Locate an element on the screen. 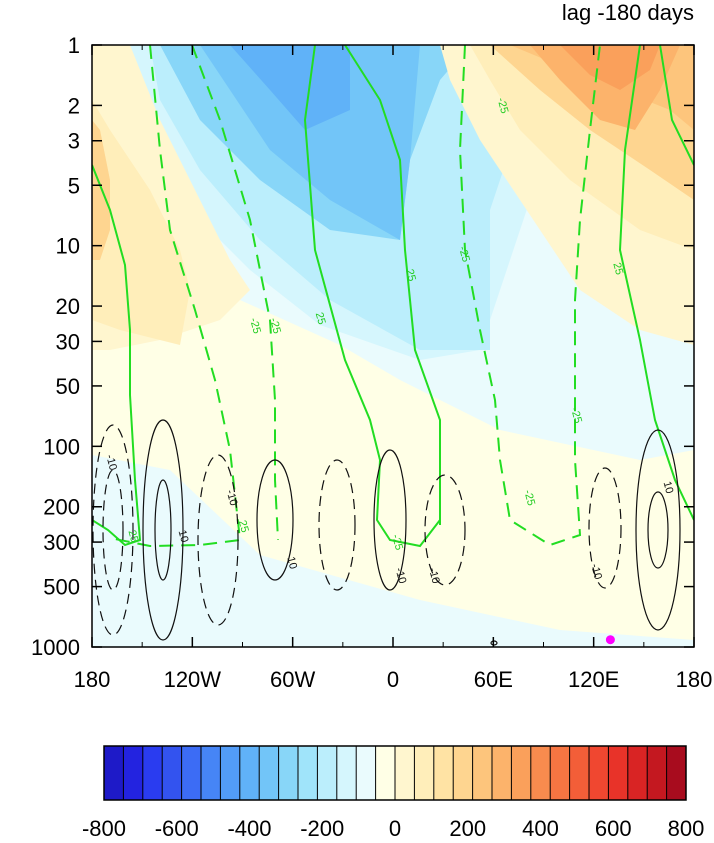 This screenshot has height=843, width=714. y-tick-label: 1 is located at coordinates (74, 45).